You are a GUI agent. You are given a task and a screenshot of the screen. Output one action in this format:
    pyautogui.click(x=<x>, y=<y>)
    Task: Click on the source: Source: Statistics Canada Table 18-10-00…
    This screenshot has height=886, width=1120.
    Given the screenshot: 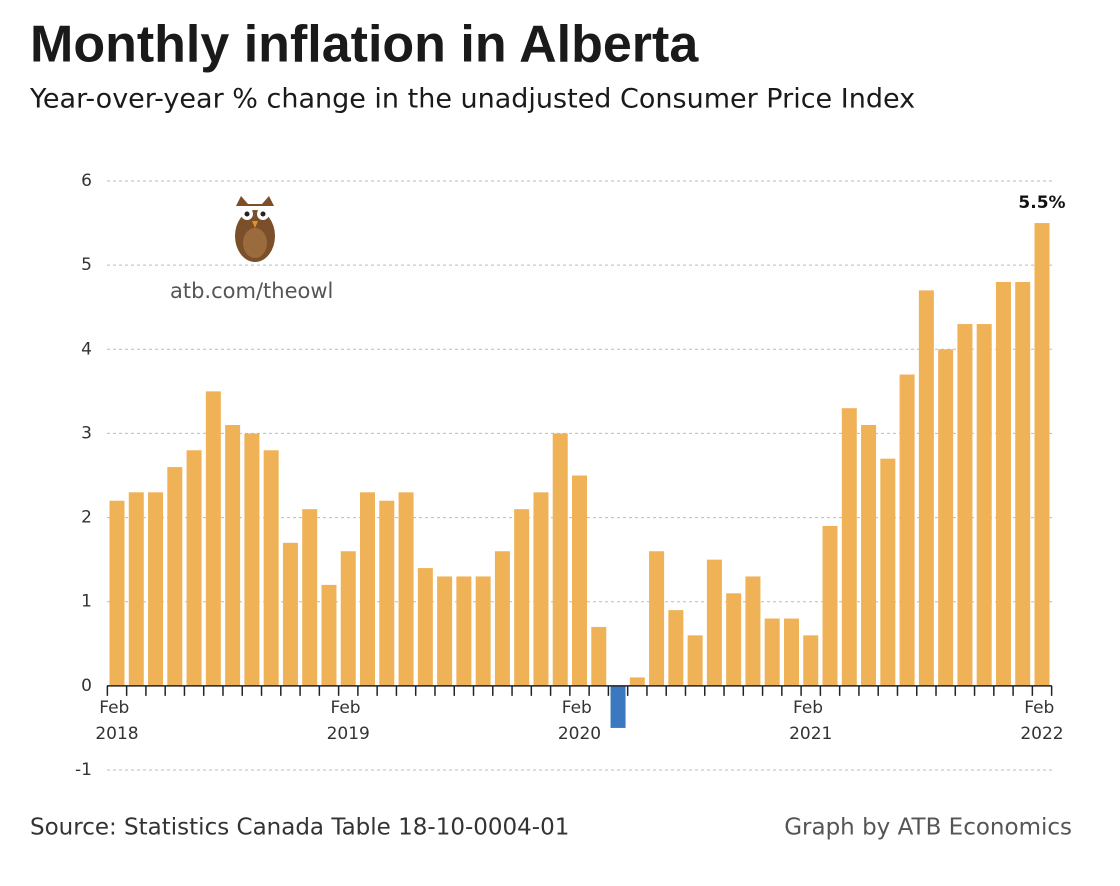 What is the action you would take?
    pyautogui.click(x=299, y=828)
    